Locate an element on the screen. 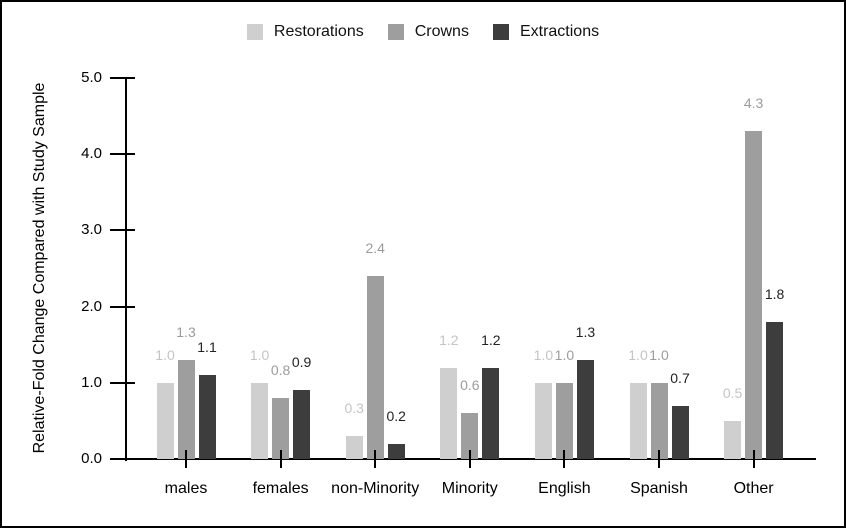 This screenshot has width=846, height=528. category-label: Spanish is located at coordinates (659, 488).